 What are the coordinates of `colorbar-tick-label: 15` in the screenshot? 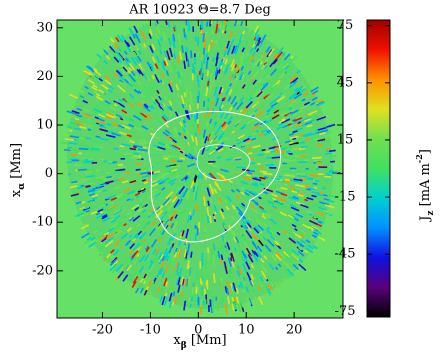 It's located at (345, 139).